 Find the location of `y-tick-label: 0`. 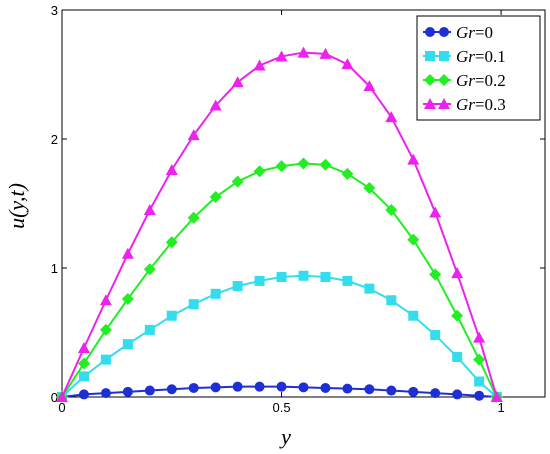

y-tick-label: 0 is located at coordinates (54, 397).